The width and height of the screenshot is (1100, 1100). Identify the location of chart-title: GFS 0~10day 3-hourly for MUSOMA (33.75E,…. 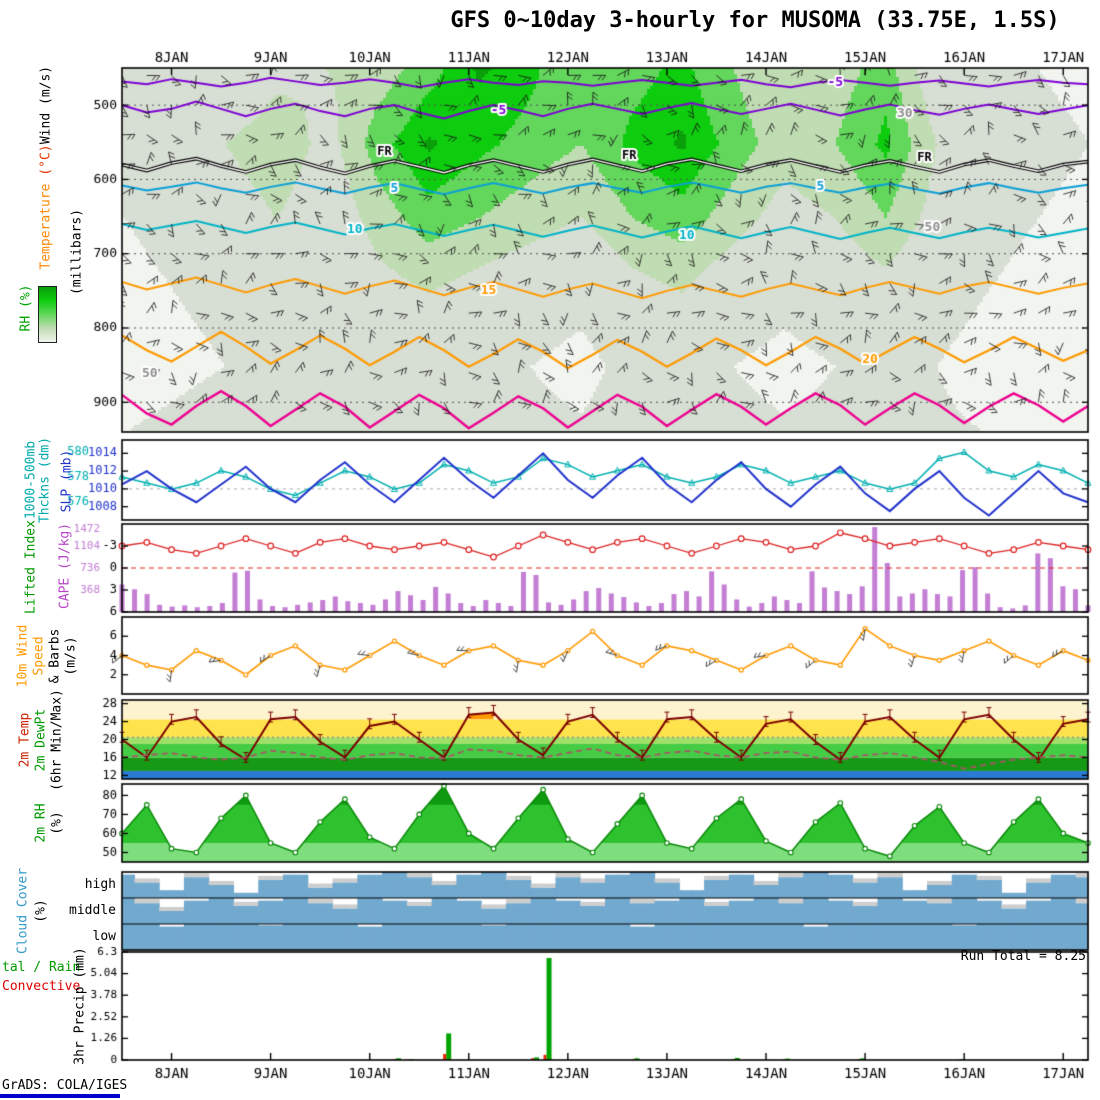
(755, 20).